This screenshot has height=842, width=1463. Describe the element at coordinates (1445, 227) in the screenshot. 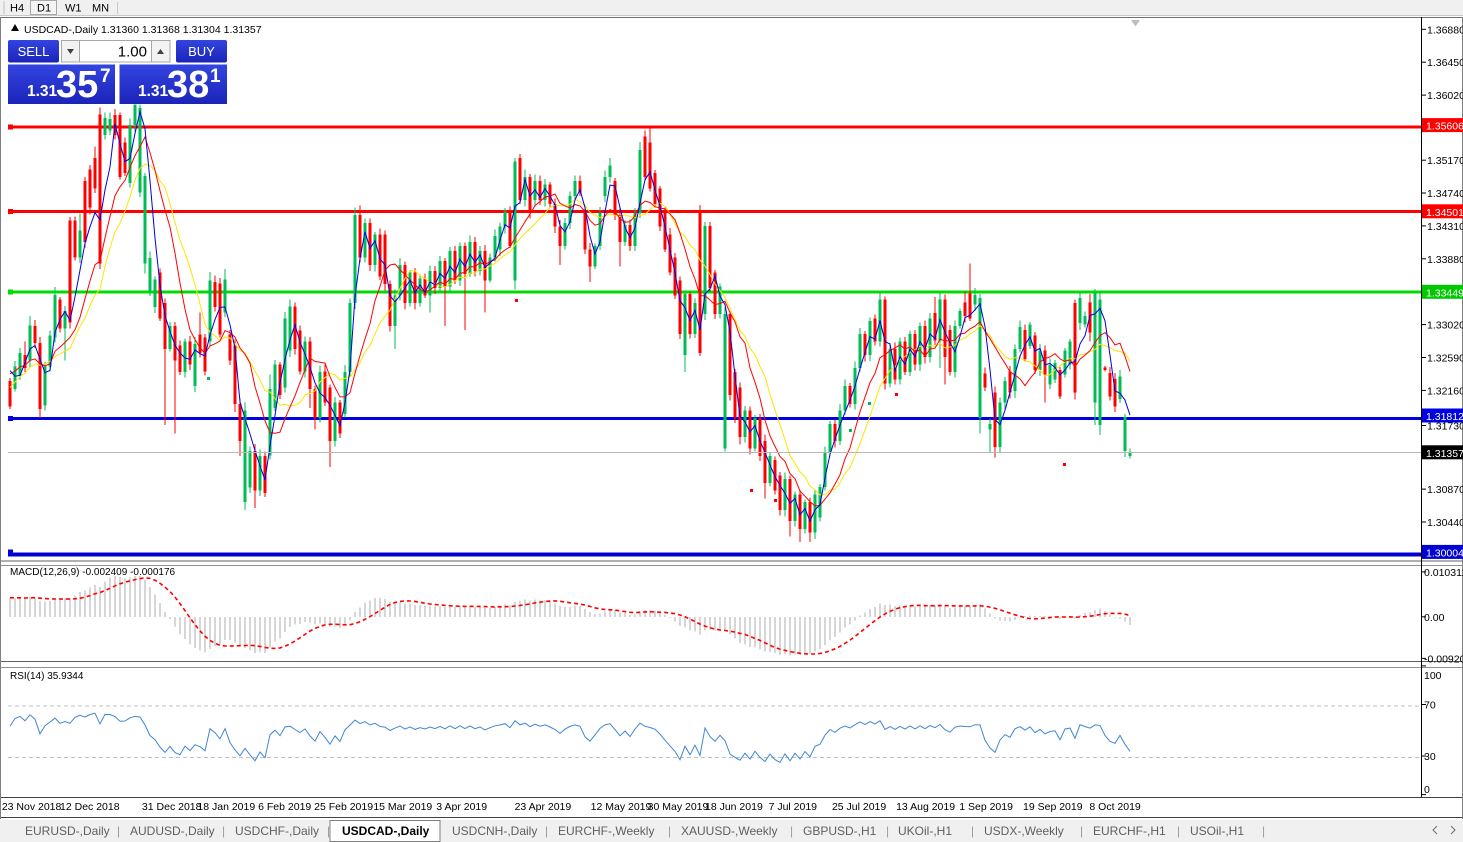

I see `svg-text: 1.34310` at that location.